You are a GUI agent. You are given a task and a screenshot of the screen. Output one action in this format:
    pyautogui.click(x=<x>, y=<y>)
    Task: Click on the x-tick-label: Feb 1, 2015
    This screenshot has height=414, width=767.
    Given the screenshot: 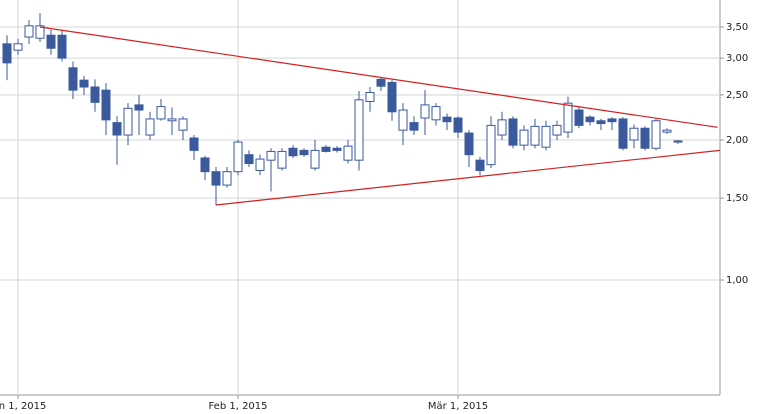 What is the action you would take?
    pyautogui.click(x=237, y=406)
    